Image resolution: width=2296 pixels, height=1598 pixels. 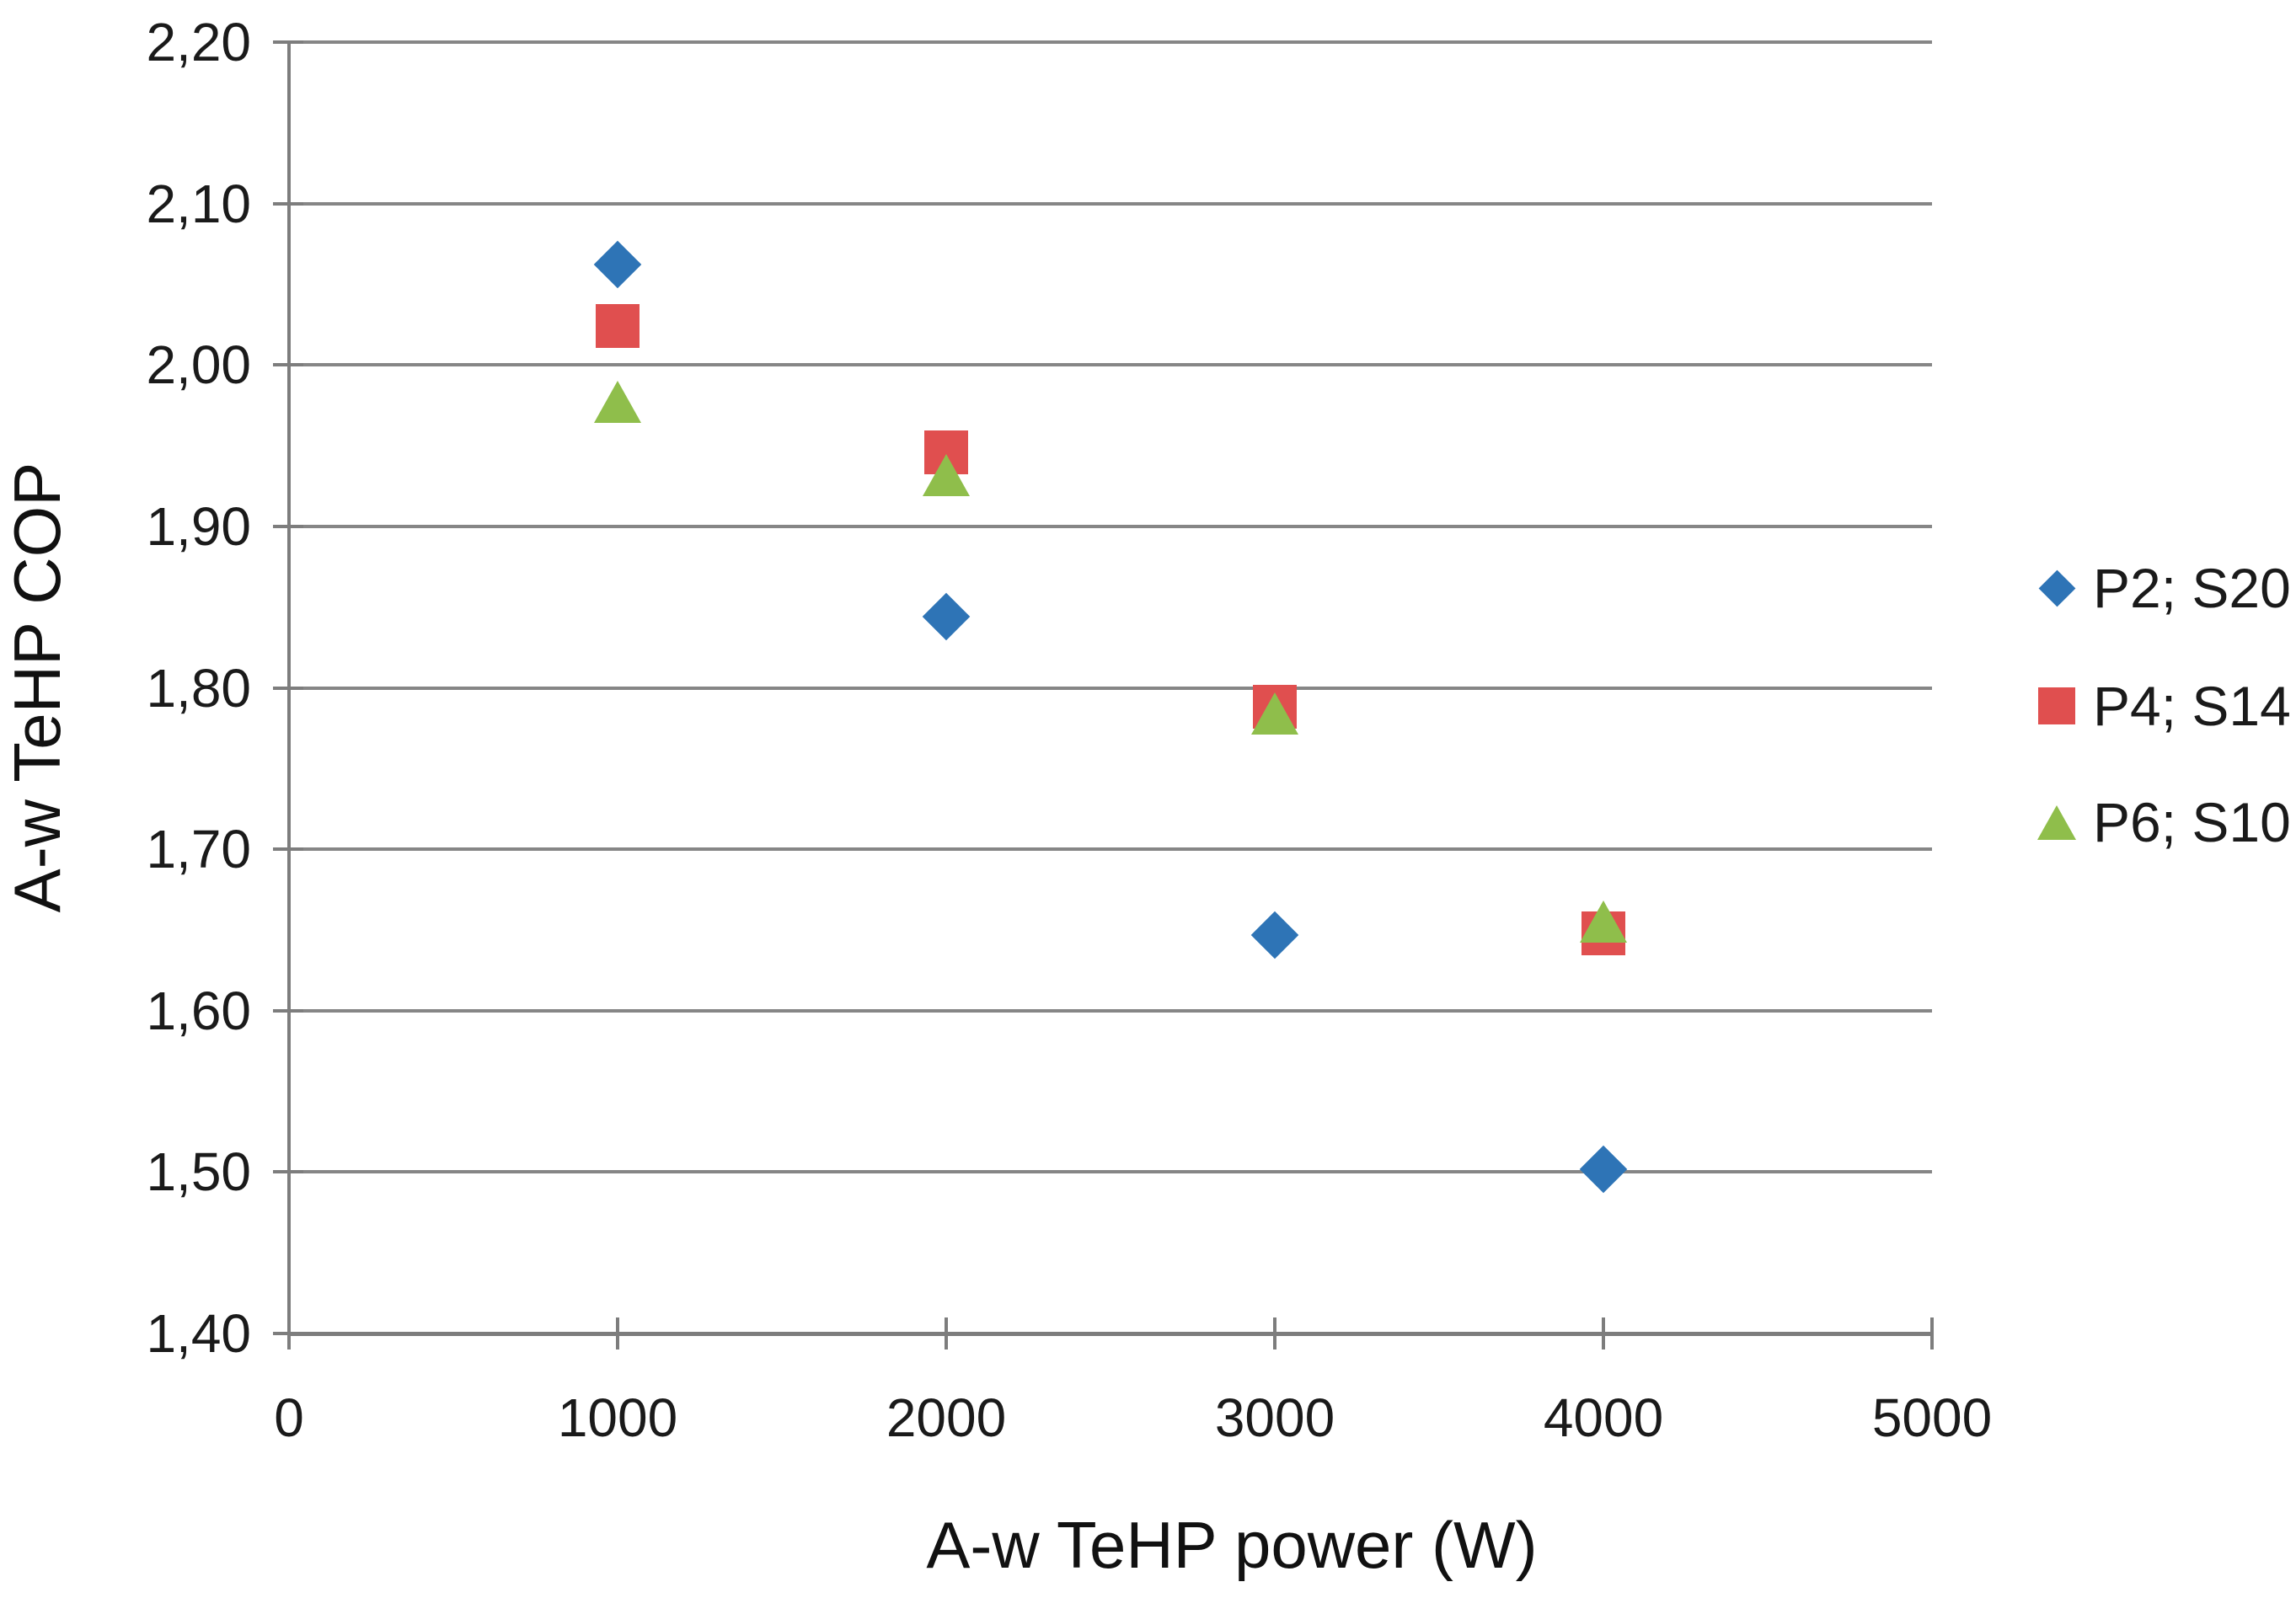 I want to click on x-tick-label-2000: 2000, so click(x=946, y=1418).